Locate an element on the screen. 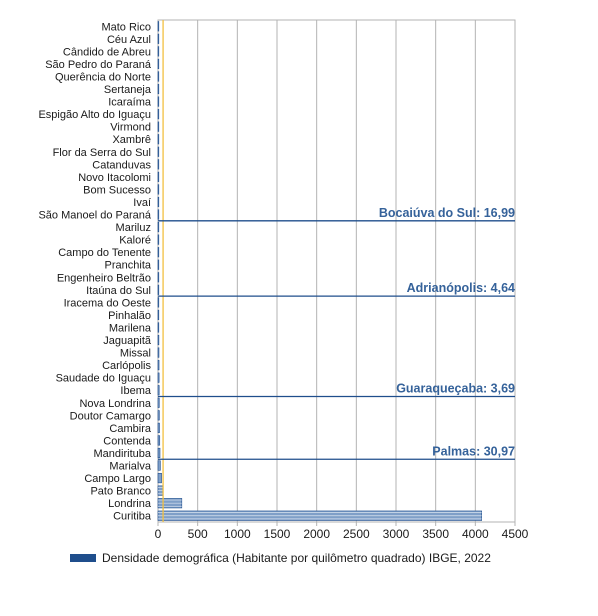  annotation-label: Adrianópolis: 4,64 is located at coordinates (461, 288).